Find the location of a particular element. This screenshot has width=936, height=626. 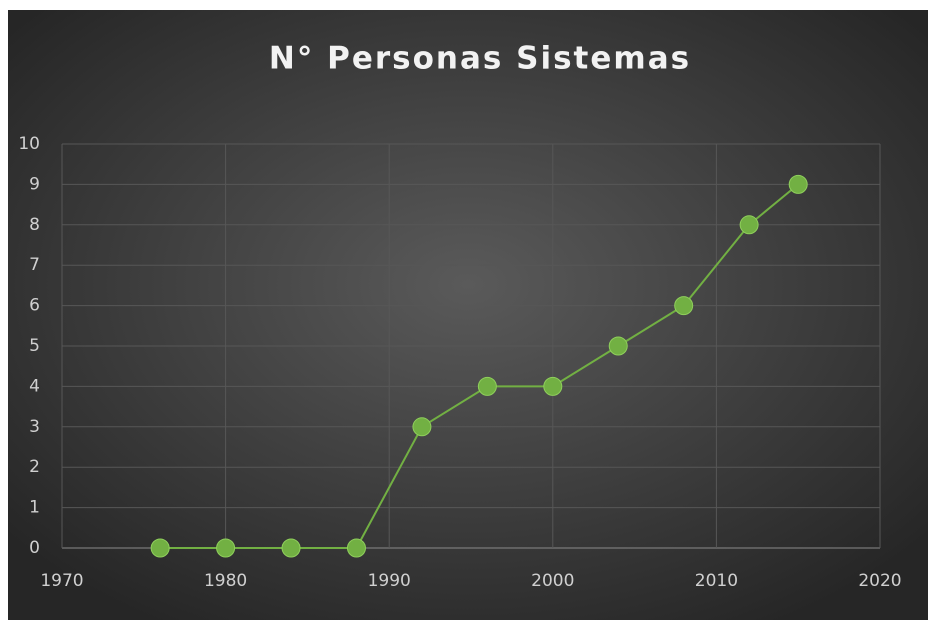

y-tick-label: 2 is located at coordinates (34, 467).